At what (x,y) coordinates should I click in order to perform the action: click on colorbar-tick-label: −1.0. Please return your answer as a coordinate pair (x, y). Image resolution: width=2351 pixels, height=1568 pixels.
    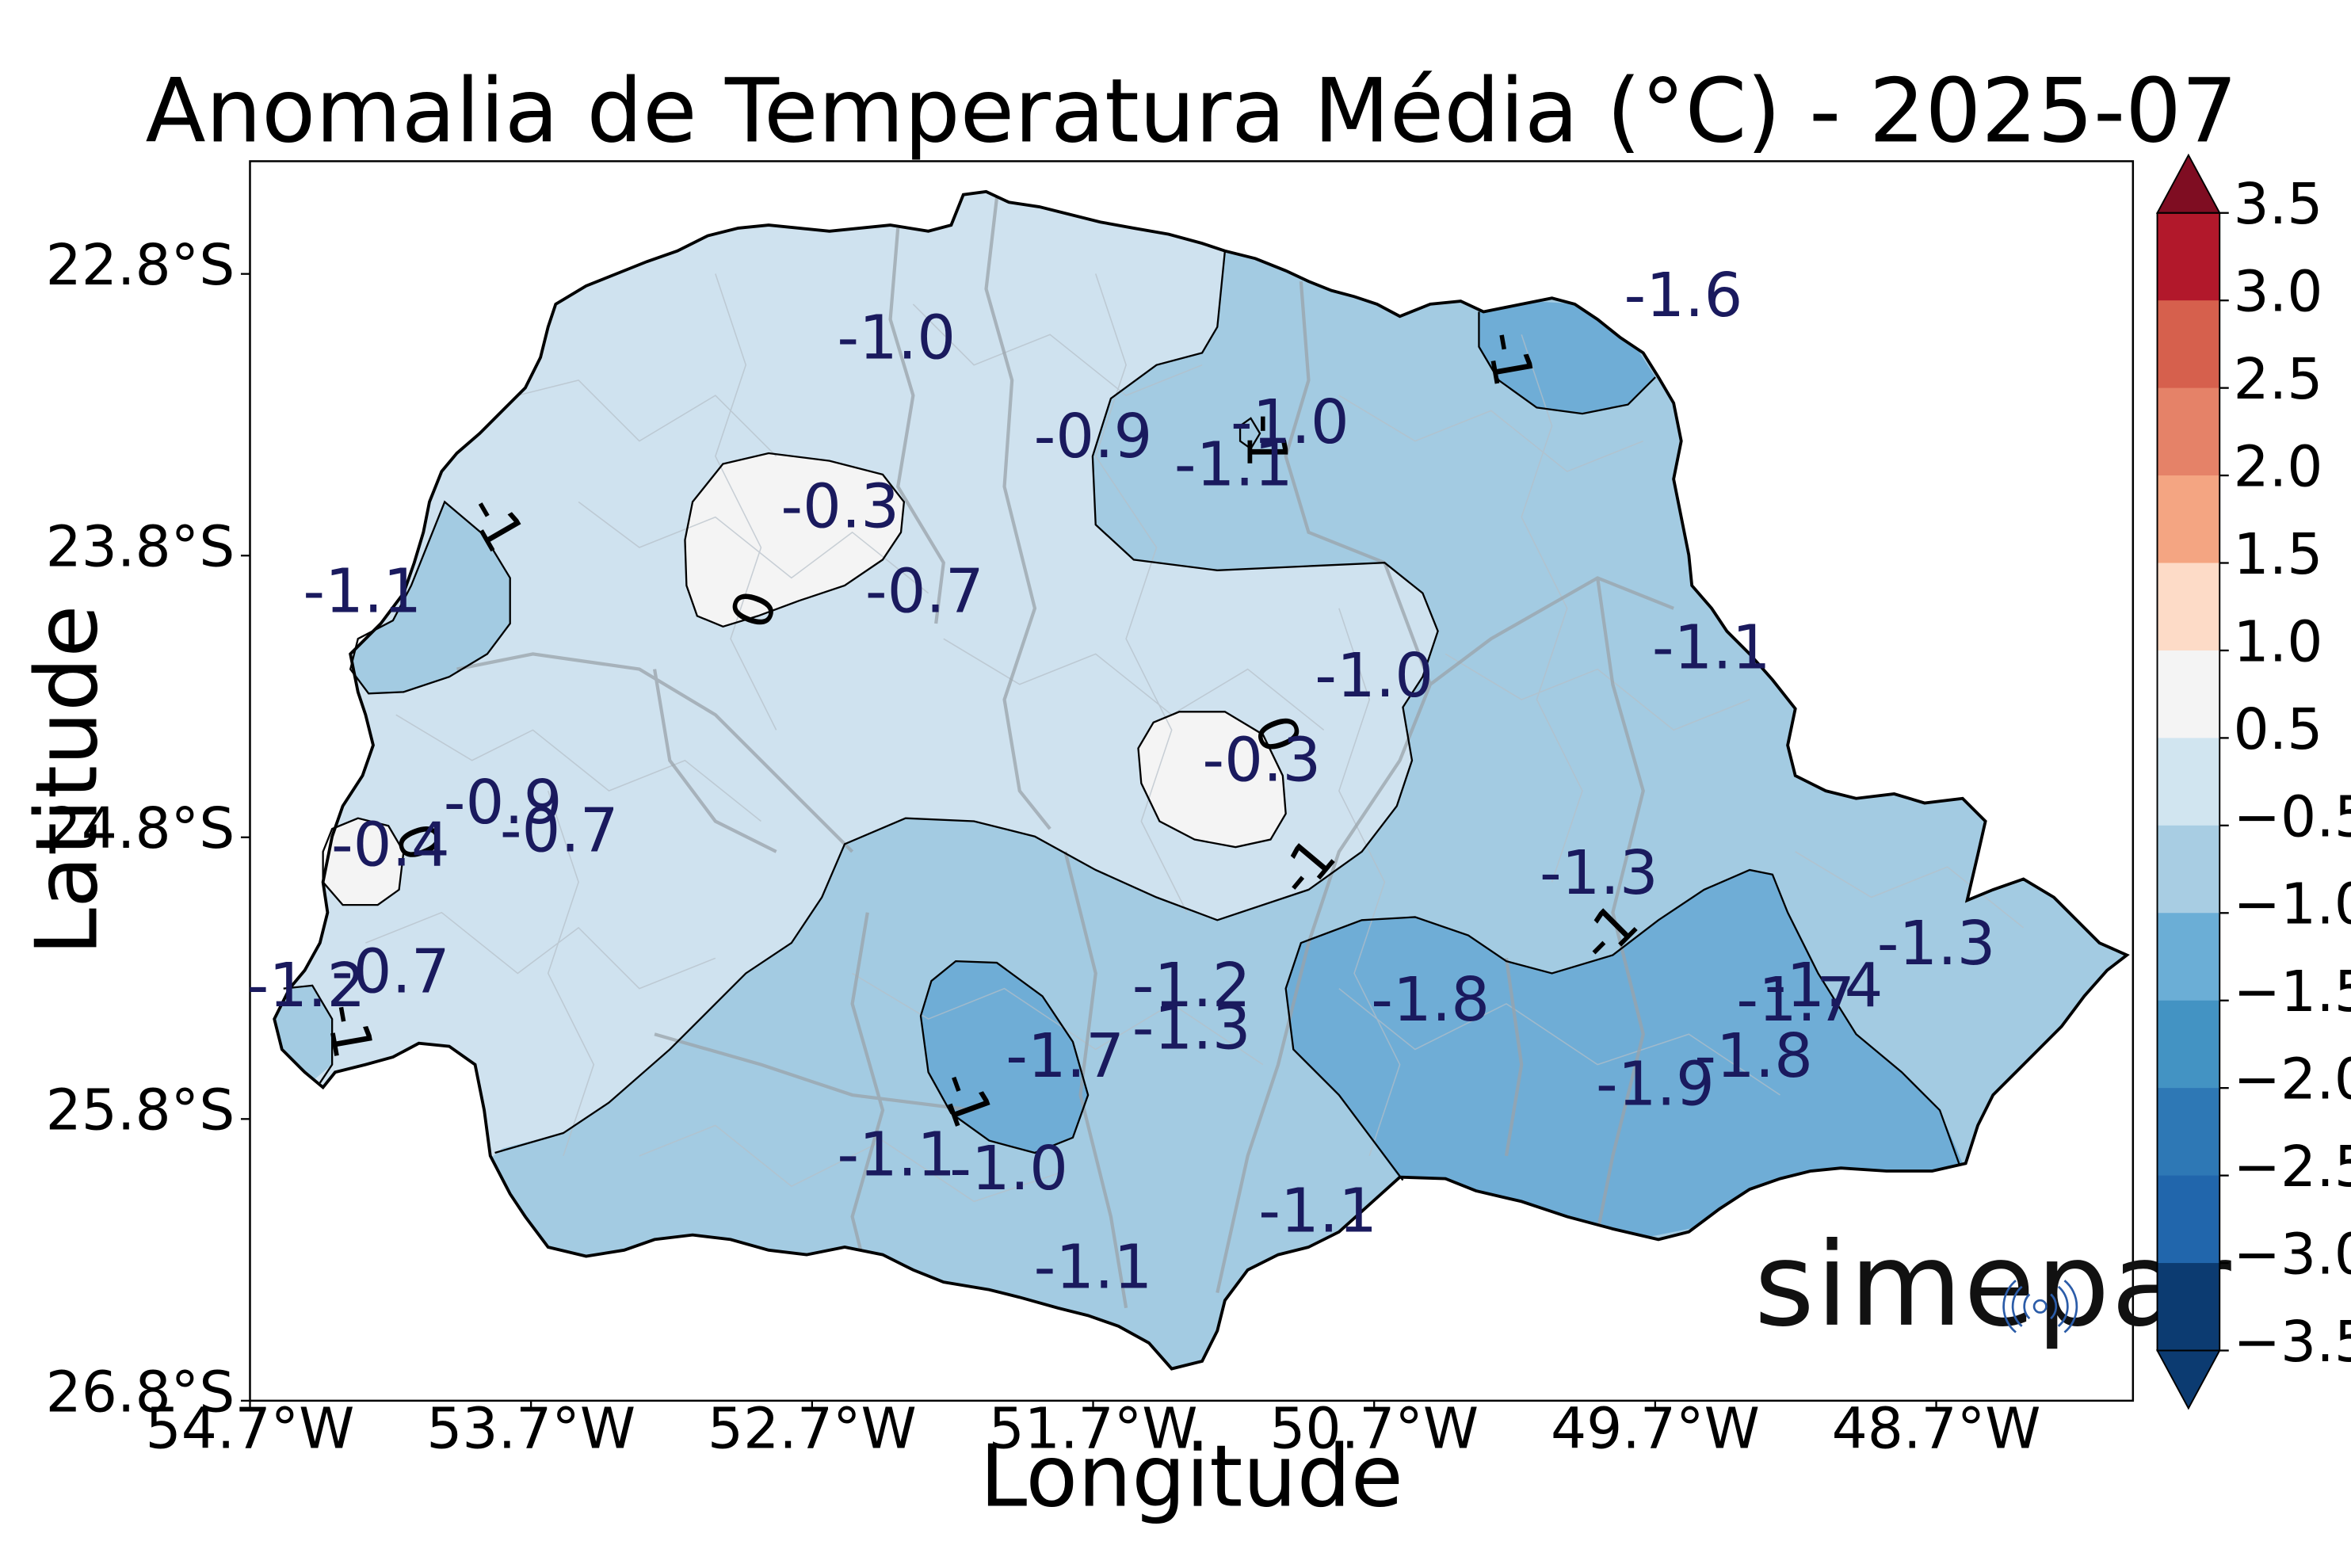
    Looking at the image, I should click on (2292, 904).